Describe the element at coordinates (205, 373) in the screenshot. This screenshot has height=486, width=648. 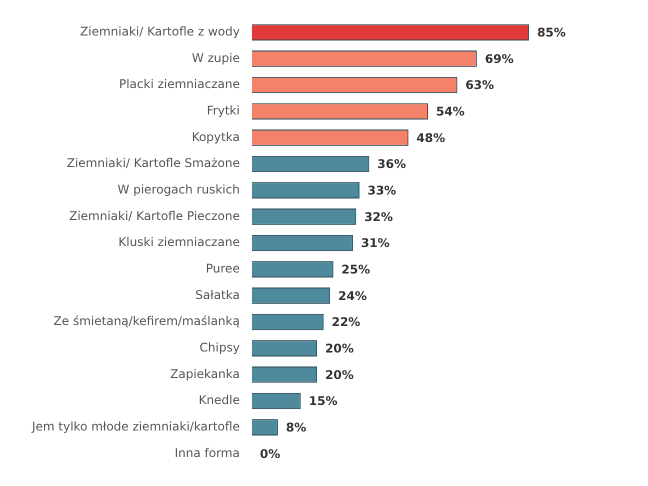
I see `y-tick-label: Zapiekanka` at that location.